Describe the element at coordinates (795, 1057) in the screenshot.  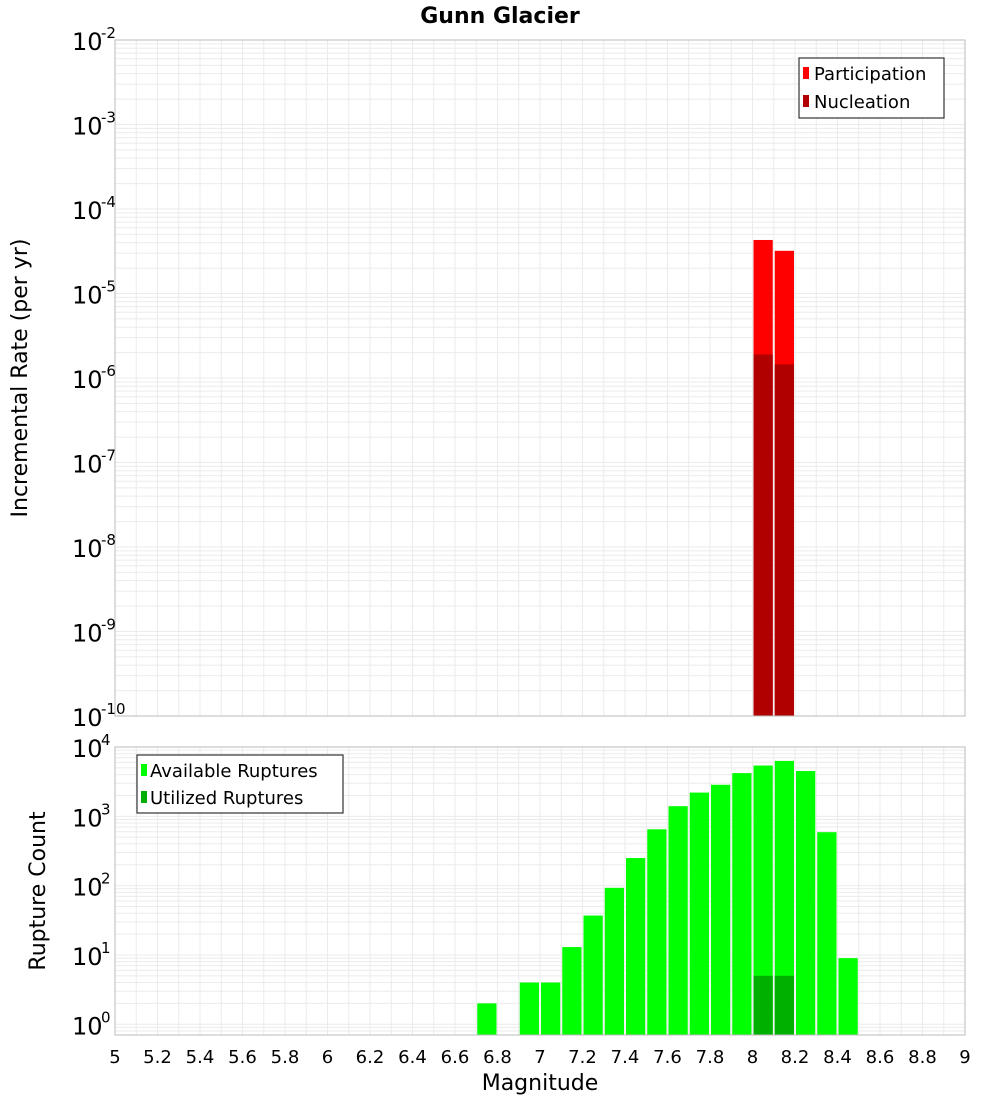
I see `x-tick-label: 8.2` at that location.